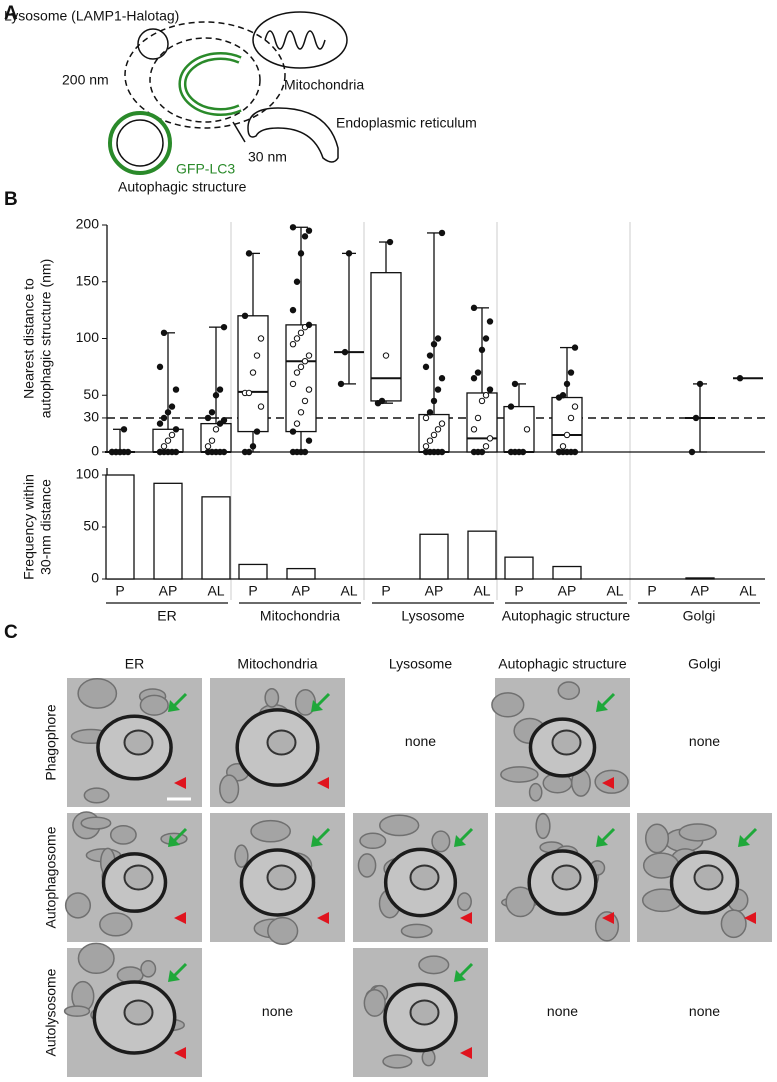  I want to click on column-label: Golgi, so click(704, 664).